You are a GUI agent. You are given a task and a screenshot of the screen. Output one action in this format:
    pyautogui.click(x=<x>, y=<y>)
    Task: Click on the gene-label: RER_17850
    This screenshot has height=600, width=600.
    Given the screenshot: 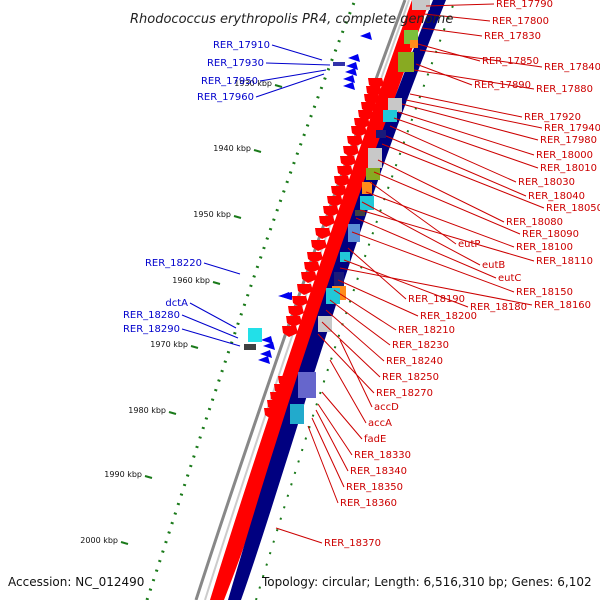 What is the action you would take?
    pyautogui.click(x=510, y=61)
    